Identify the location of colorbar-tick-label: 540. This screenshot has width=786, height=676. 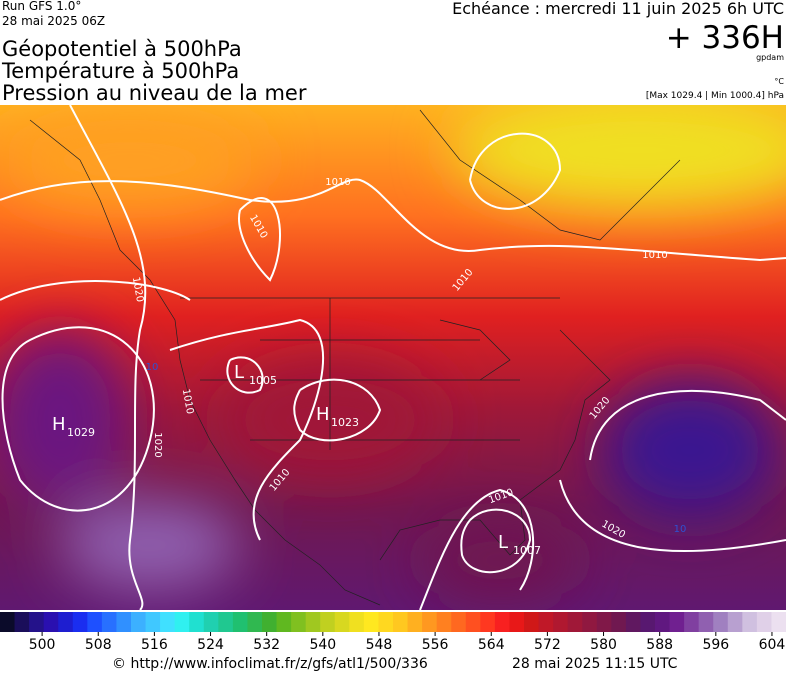
(322, 645).